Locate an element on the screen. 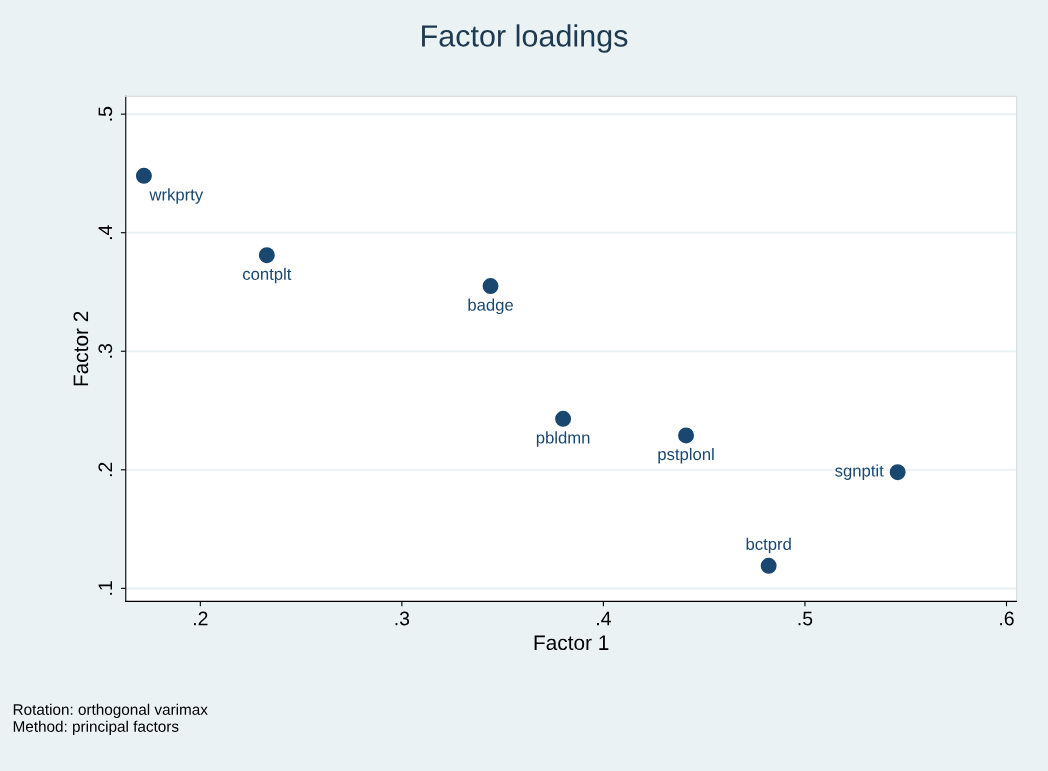 The image size is (1048, 771). x-tick-label: .6 is located at coordinates (1007, 618).